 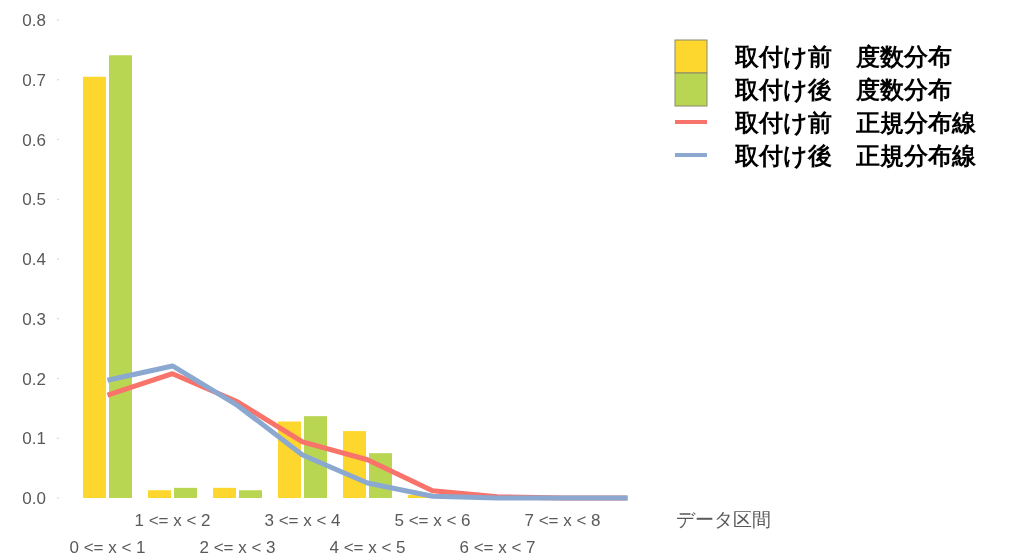 I want to click on y-tick-label: 0.7, so click(x=34, y=80).